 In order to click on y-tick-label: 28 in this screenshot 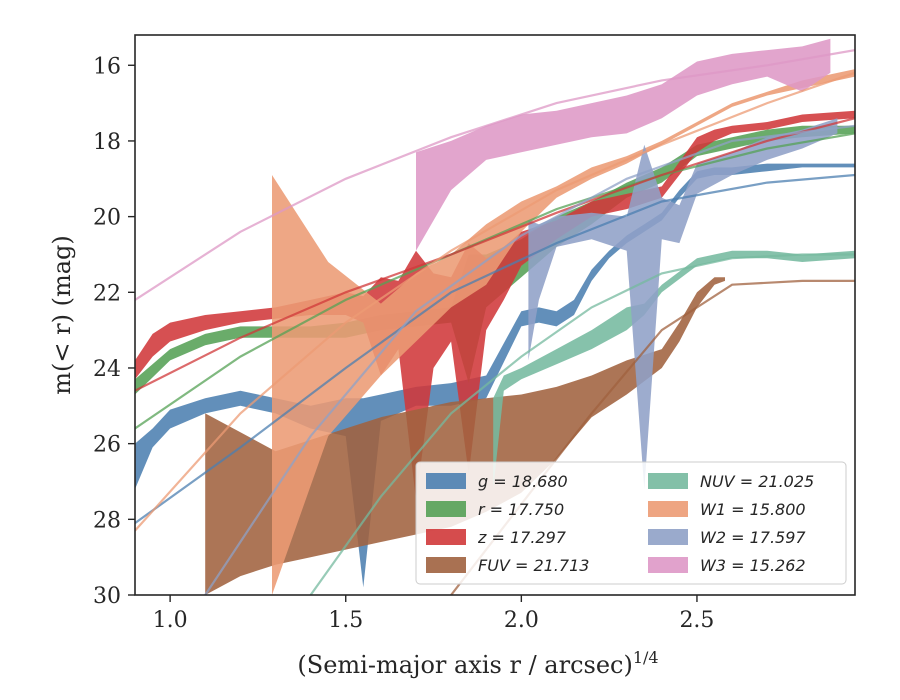, I will do `click(107, 520)`.